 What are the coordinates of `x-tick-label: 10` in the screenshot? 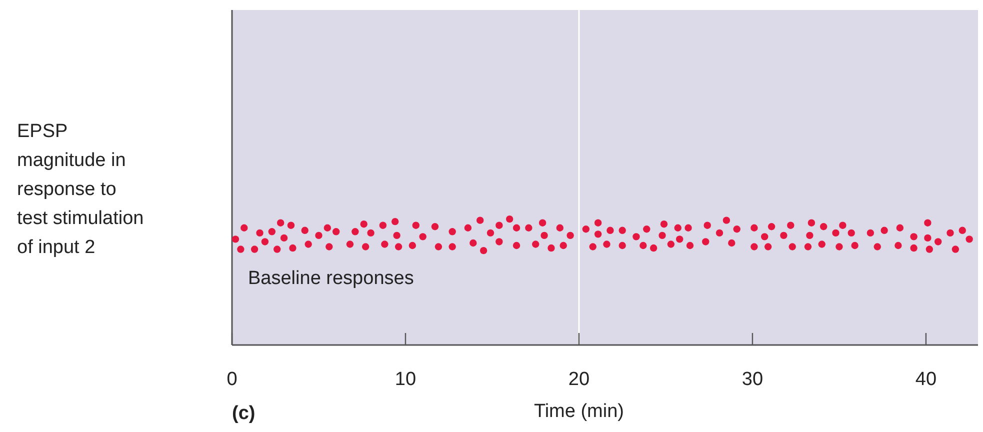 It's located at (405, 379).